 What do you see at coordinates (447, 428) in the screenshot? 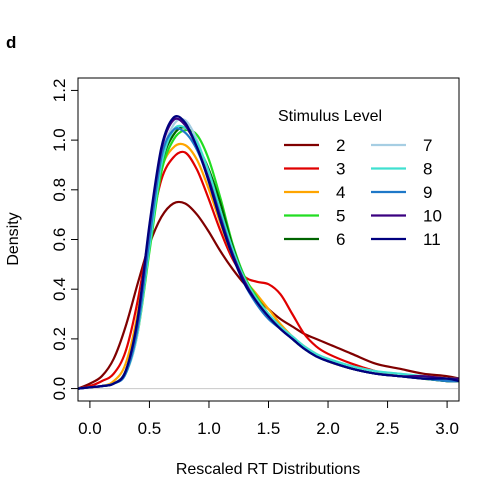
I see `x-tick-label: 3.0` at bounding box center [447, 428].